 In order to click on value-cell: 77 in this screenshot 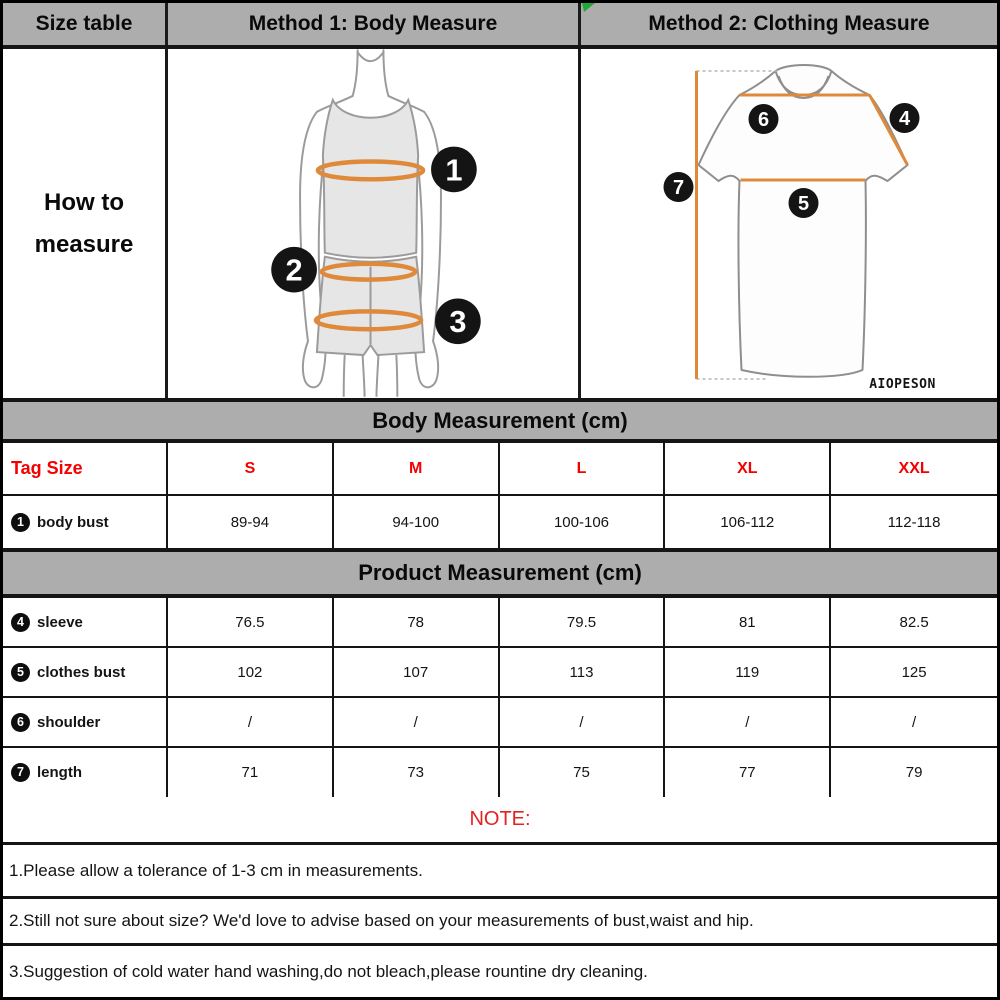, I will do `click(748, 772)`.